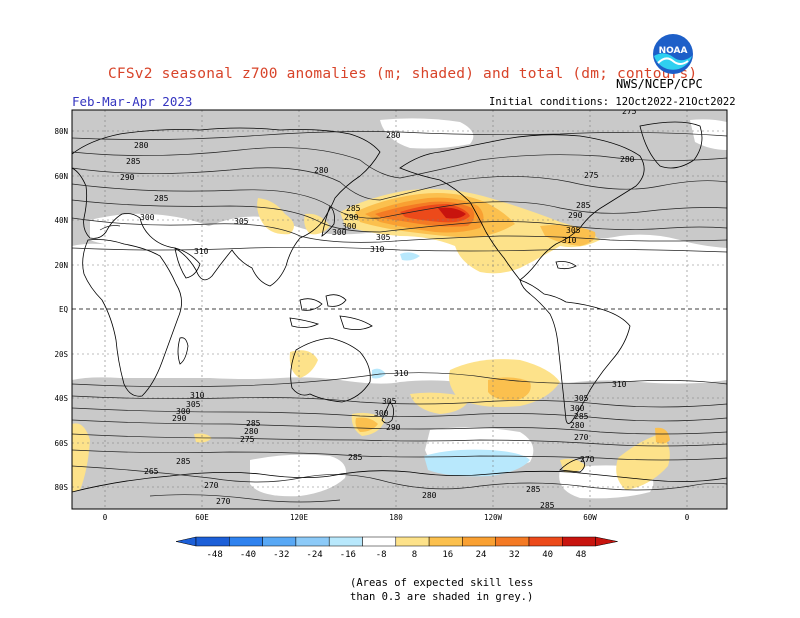 This screenshot has height=618, width=800. Describe the element at coordinates (61, 220) in the screenshot. I see `lat-label: 40N` at that location.